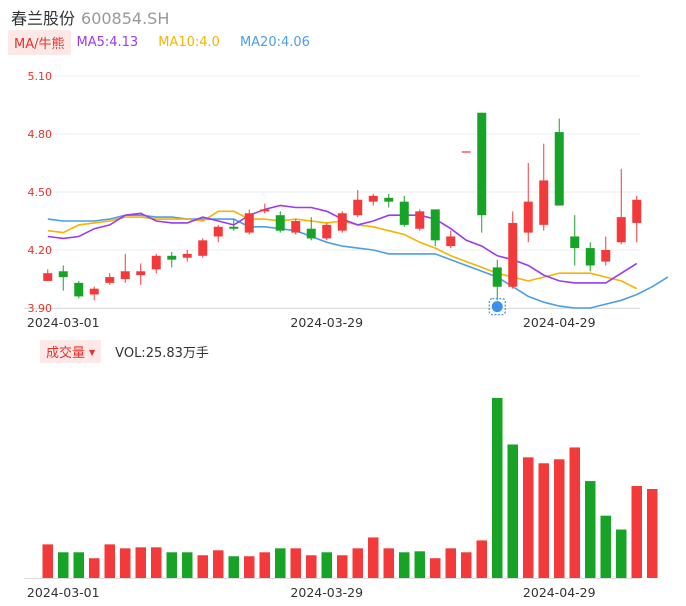 The image size is (686, 606). I want to click on ma-selector-tab: MA/牛熊, so click(39, 42).